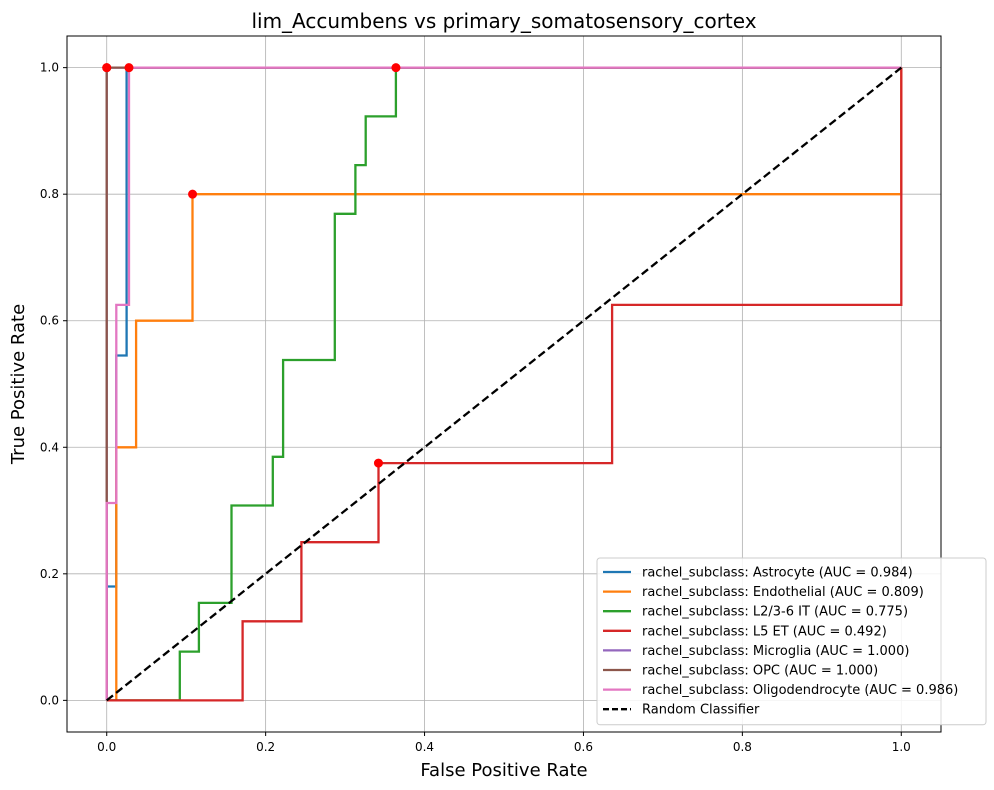 The image size is (994, 790). What do you see at coordinates (49, 194) in the screenshot?
I see `y-tick-label: 0.8` at bounding box center [49, 194].